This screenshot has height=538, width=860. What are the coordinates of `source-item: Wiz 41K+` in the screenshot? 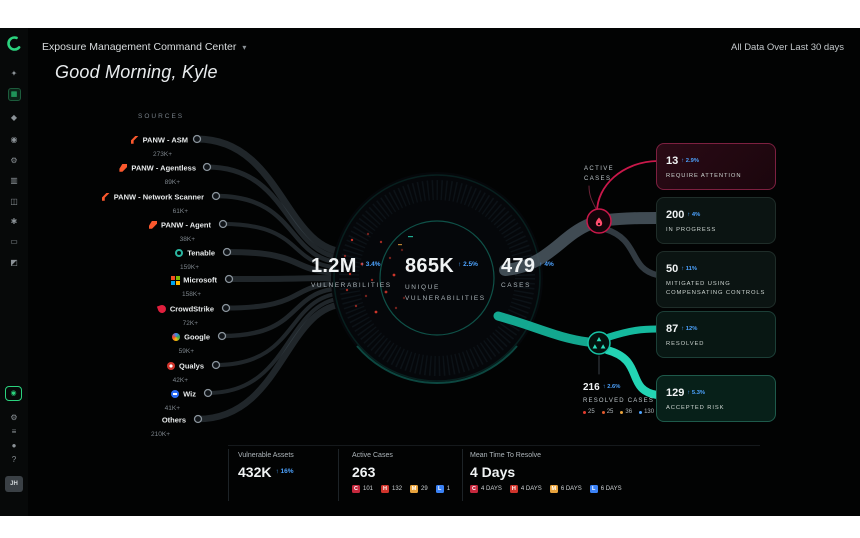 It's located at (180, 398).